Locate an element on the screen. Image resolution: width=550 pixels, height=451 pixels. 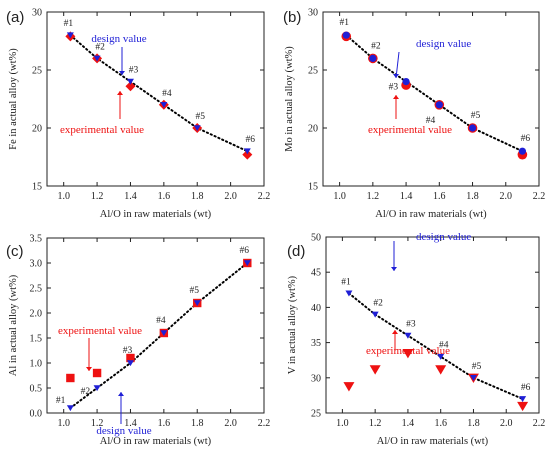
design-arrowhead is located at coordinates (122, 73).